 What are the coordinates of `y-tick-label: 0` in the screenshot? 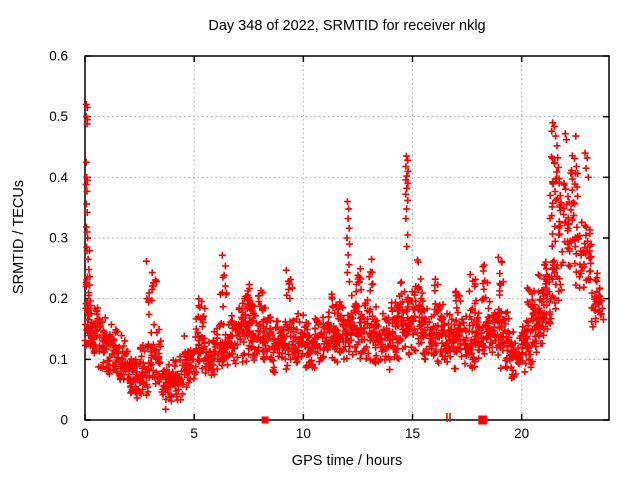 It's located at (64, 420).